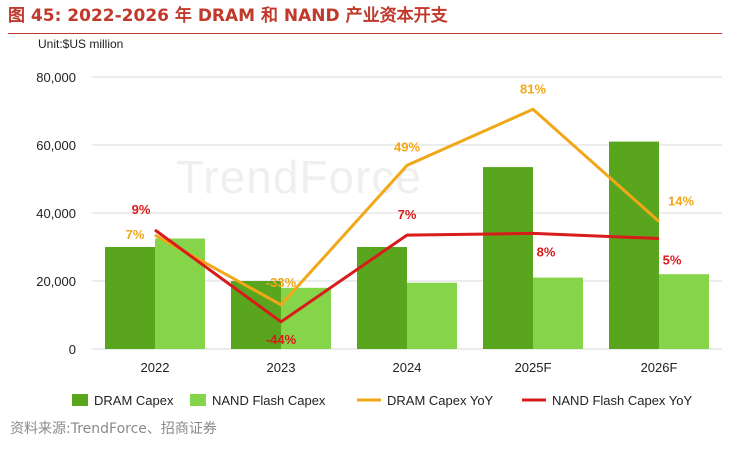  I want to click on dram-yoy-data-label: -33%, so click(281, 282).